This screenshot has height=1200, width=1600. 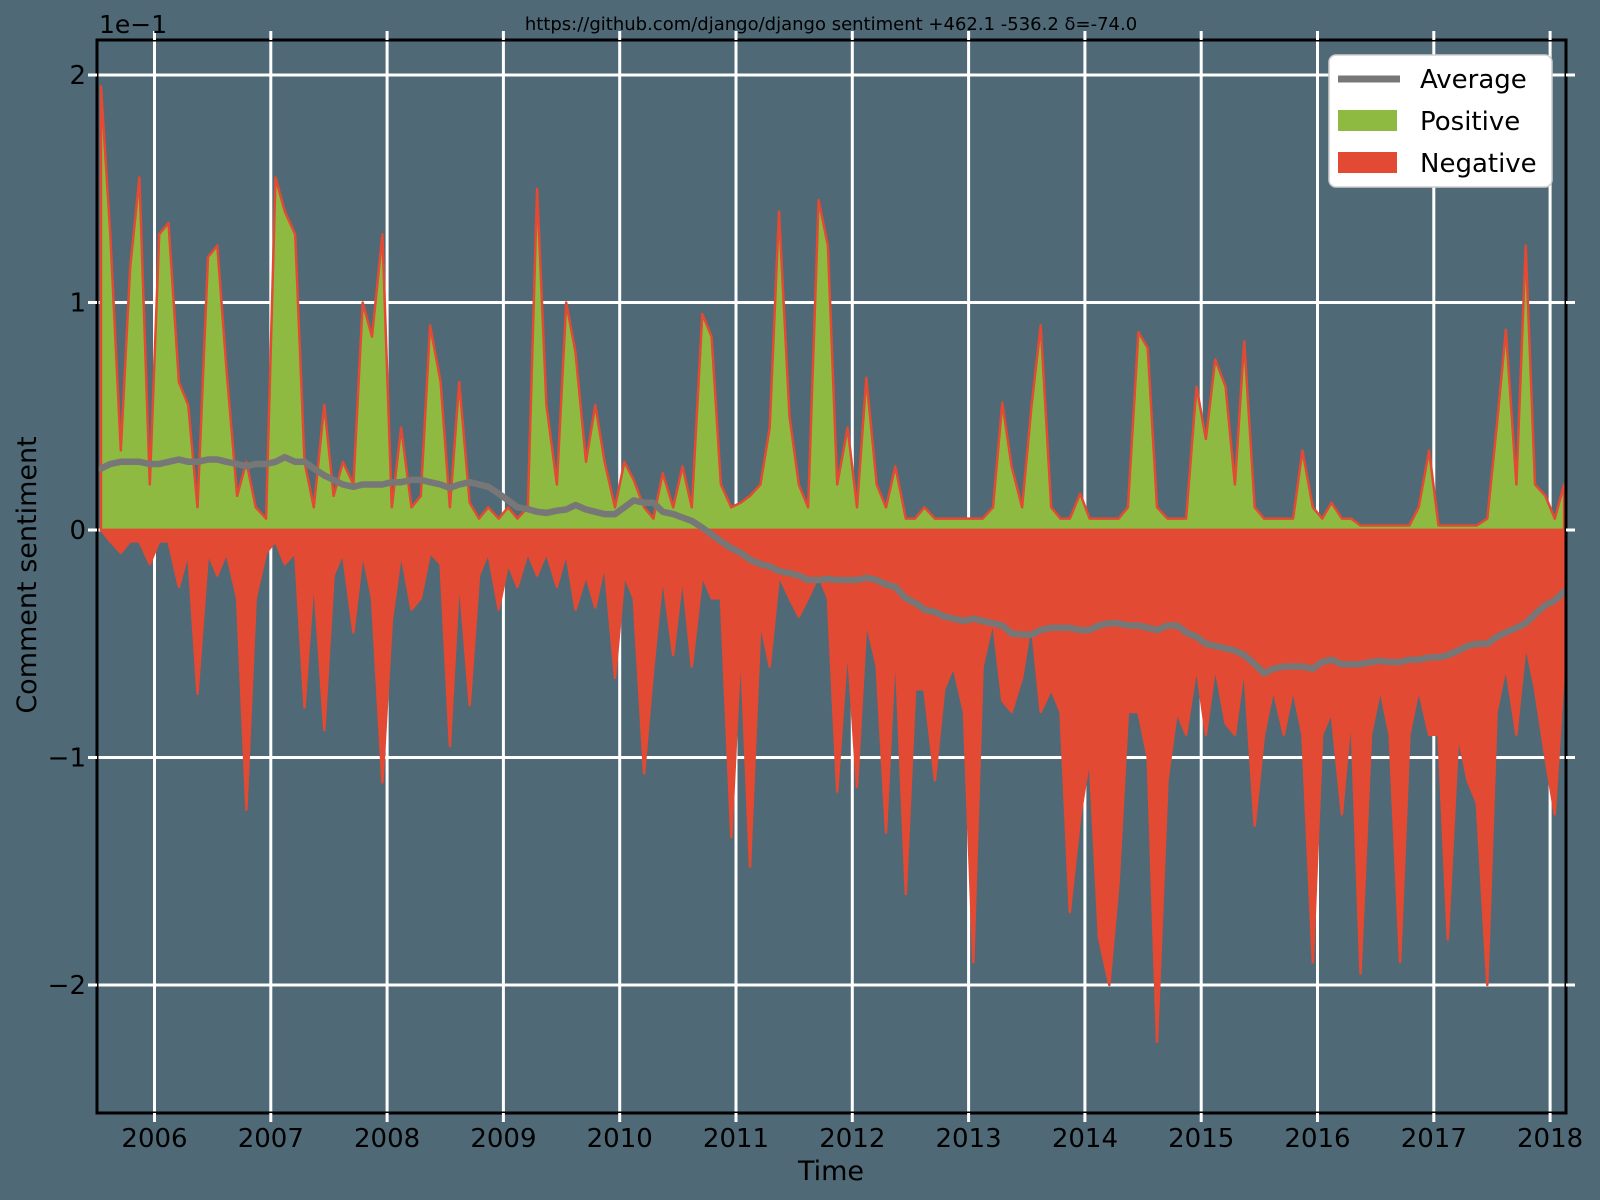 I want to click on y-tick-label: −1, so click(x=67, y=759).